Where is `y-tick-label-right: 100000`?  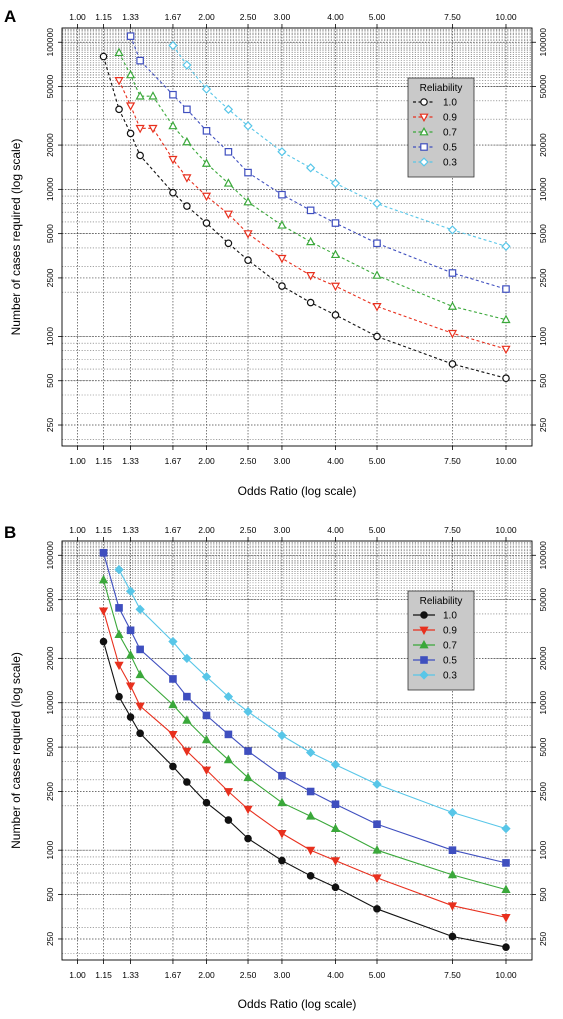
y-tick-label-right: 100000 is located at coordinates (543, 42).